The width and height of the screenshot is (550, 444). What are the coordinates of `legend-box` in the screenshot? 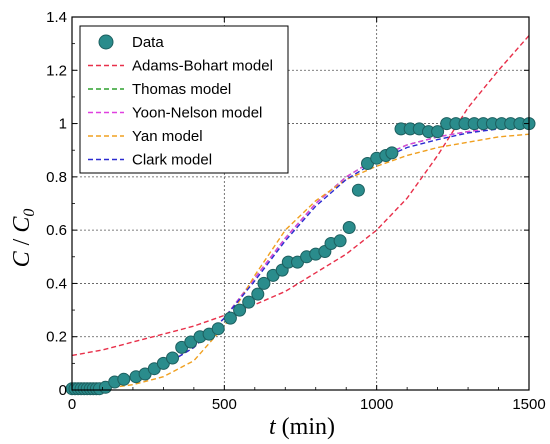 It's located at (184, 99).